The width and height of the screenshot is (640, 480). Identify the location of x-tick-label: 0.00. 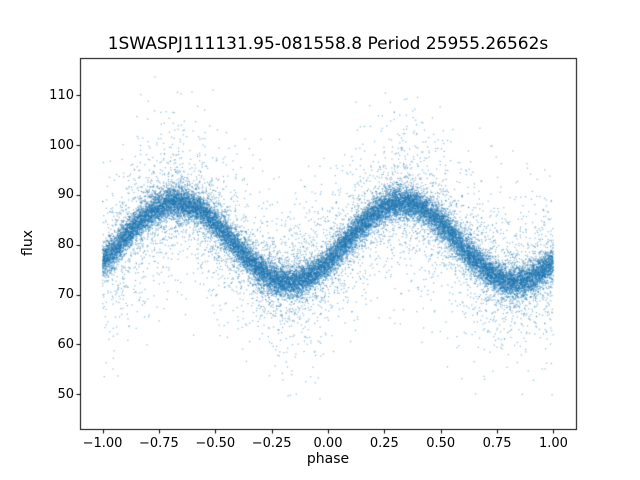
(328, 443).